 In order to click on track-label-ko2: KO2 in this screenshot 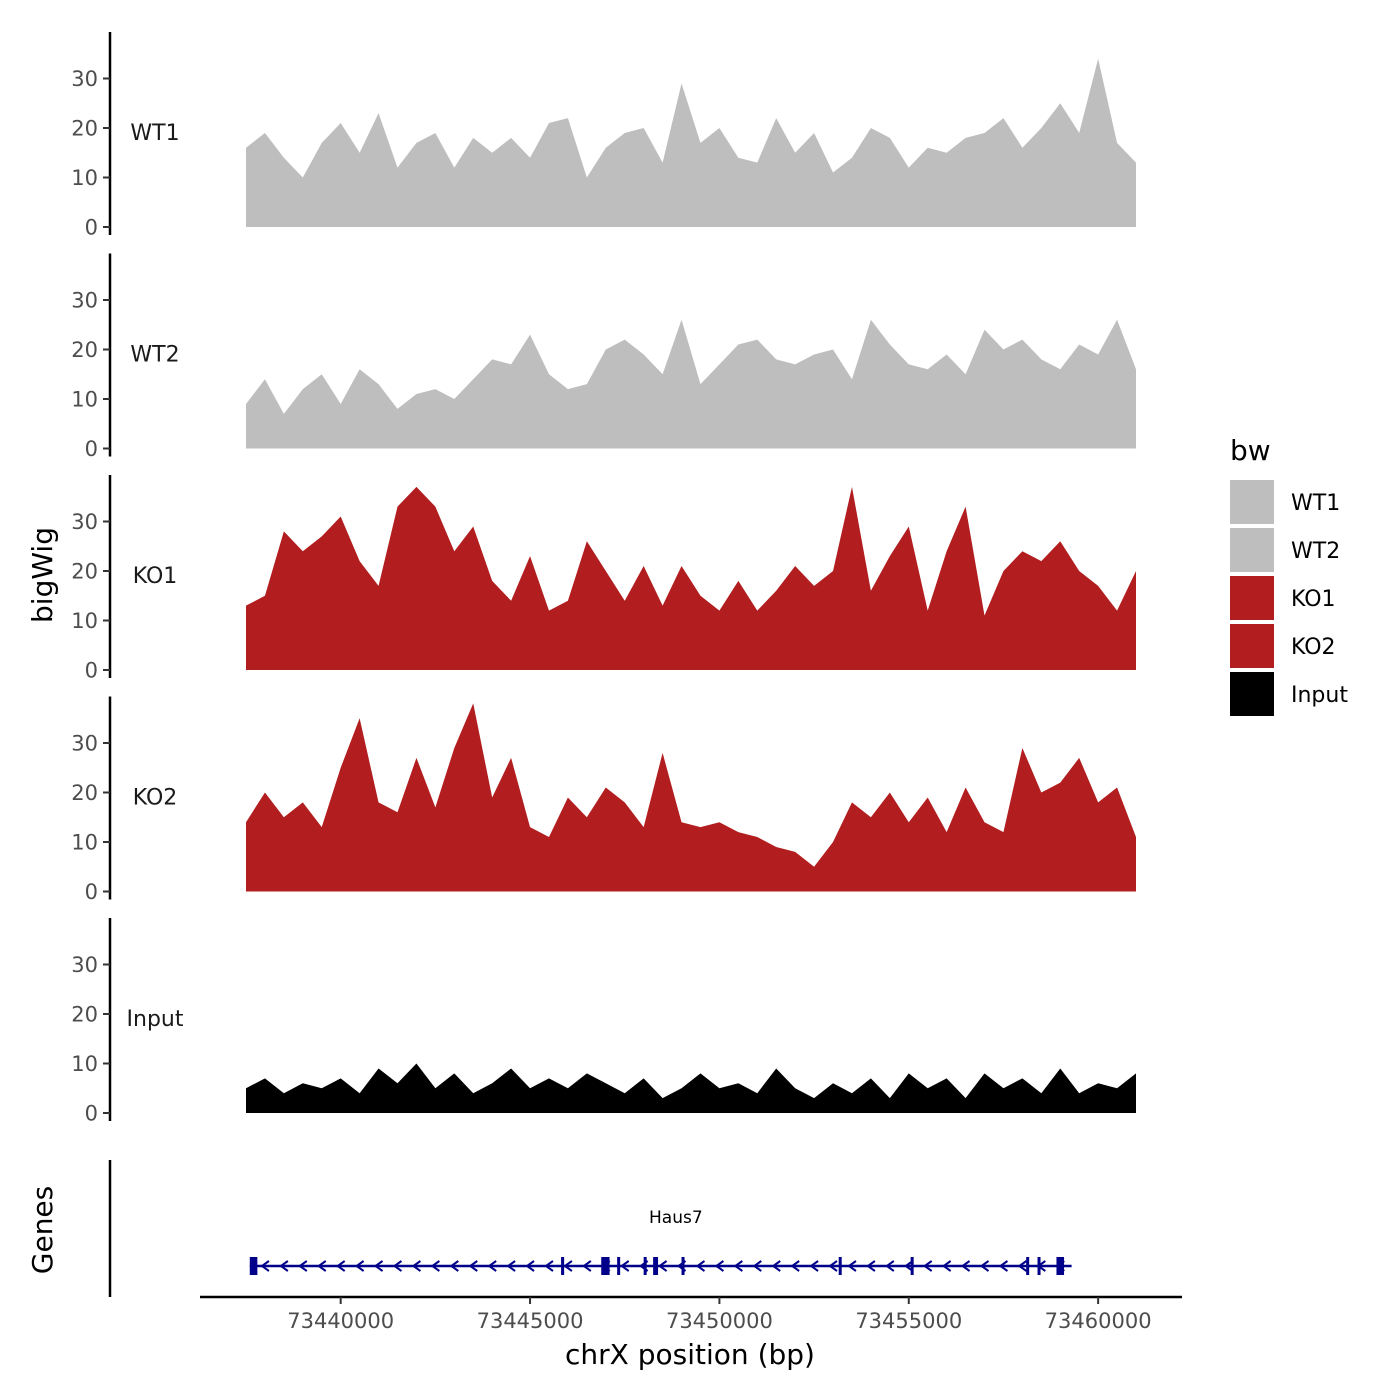, I will do `click(155, 797)`.